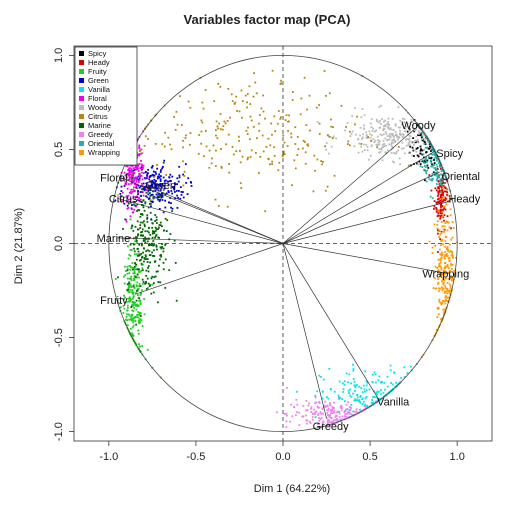 The height and width of the screenshot is (507, 506). Describe the element at coordinates (114, 179) in the screenshot. I see `var-label-floral: Floral` at that location.